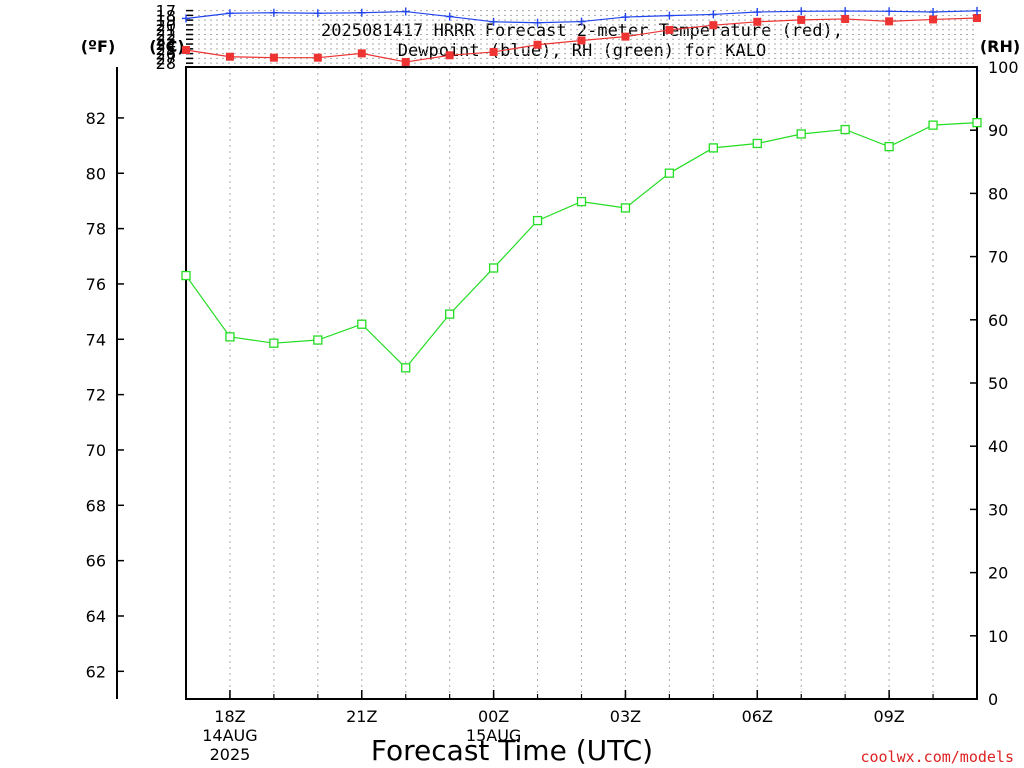 The height and width of the screenshot is (768, 1024). What do you see at coordinates (998, 446) in the screenshot?
I see `rh-tick-label: 40` at bounding box center [998, 446].